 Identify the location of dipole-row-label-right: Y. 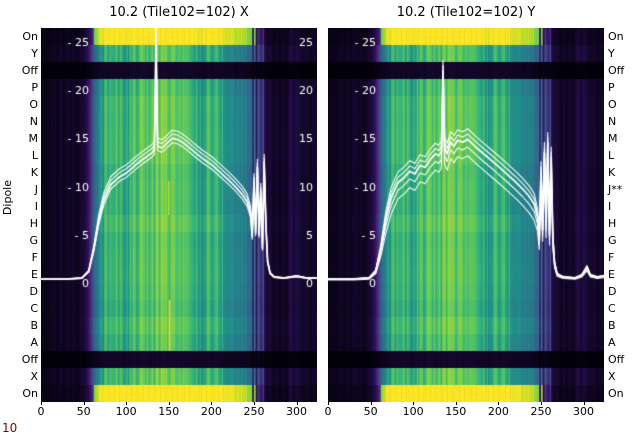
(611, 53).